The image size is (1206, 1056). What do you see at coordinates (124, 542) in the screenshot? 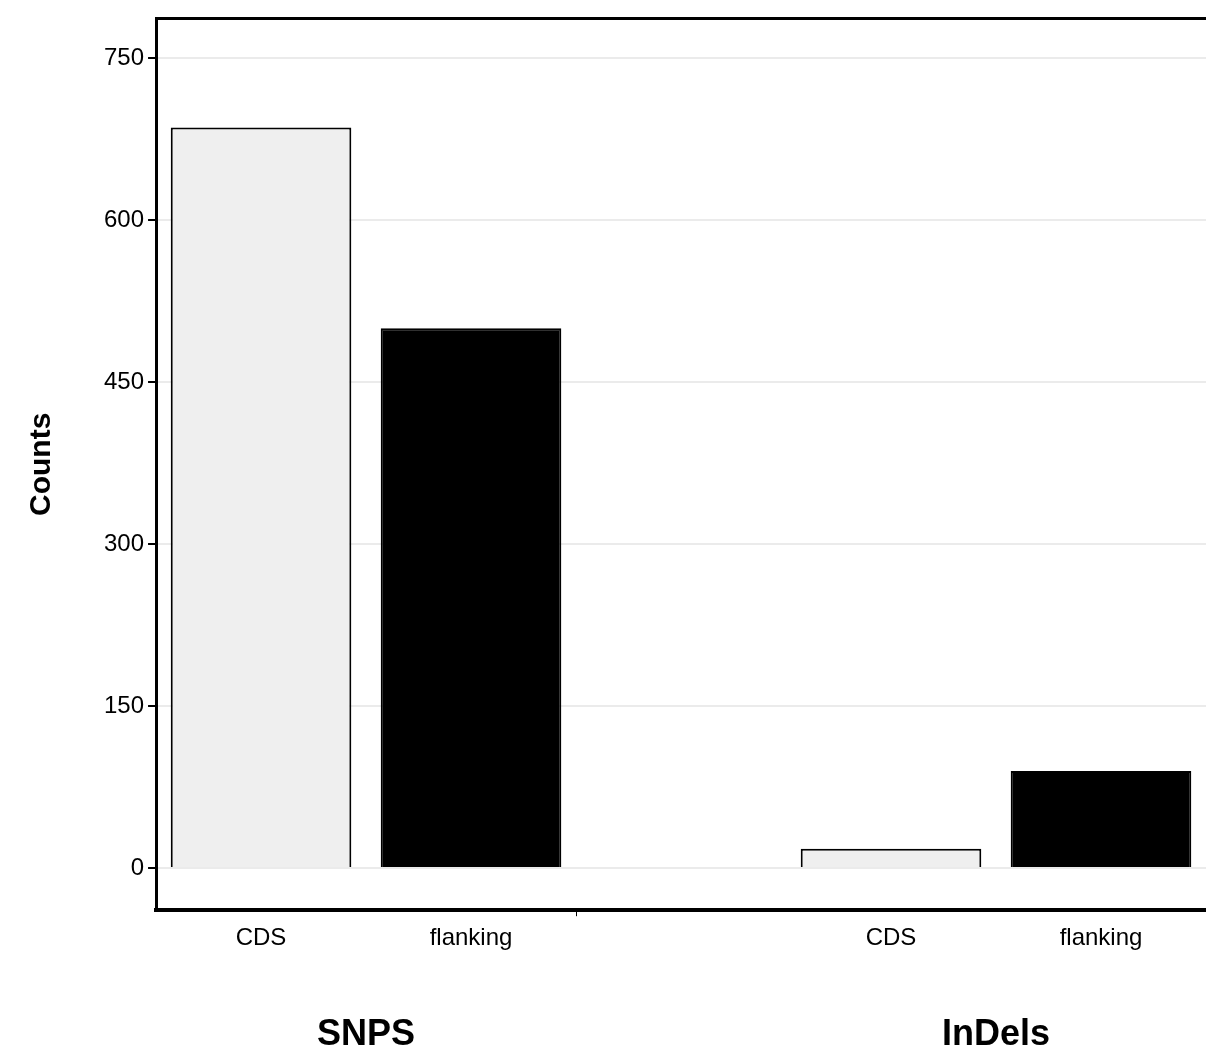
I see `y-tick-label: 300` at bounding box center [124, 542].